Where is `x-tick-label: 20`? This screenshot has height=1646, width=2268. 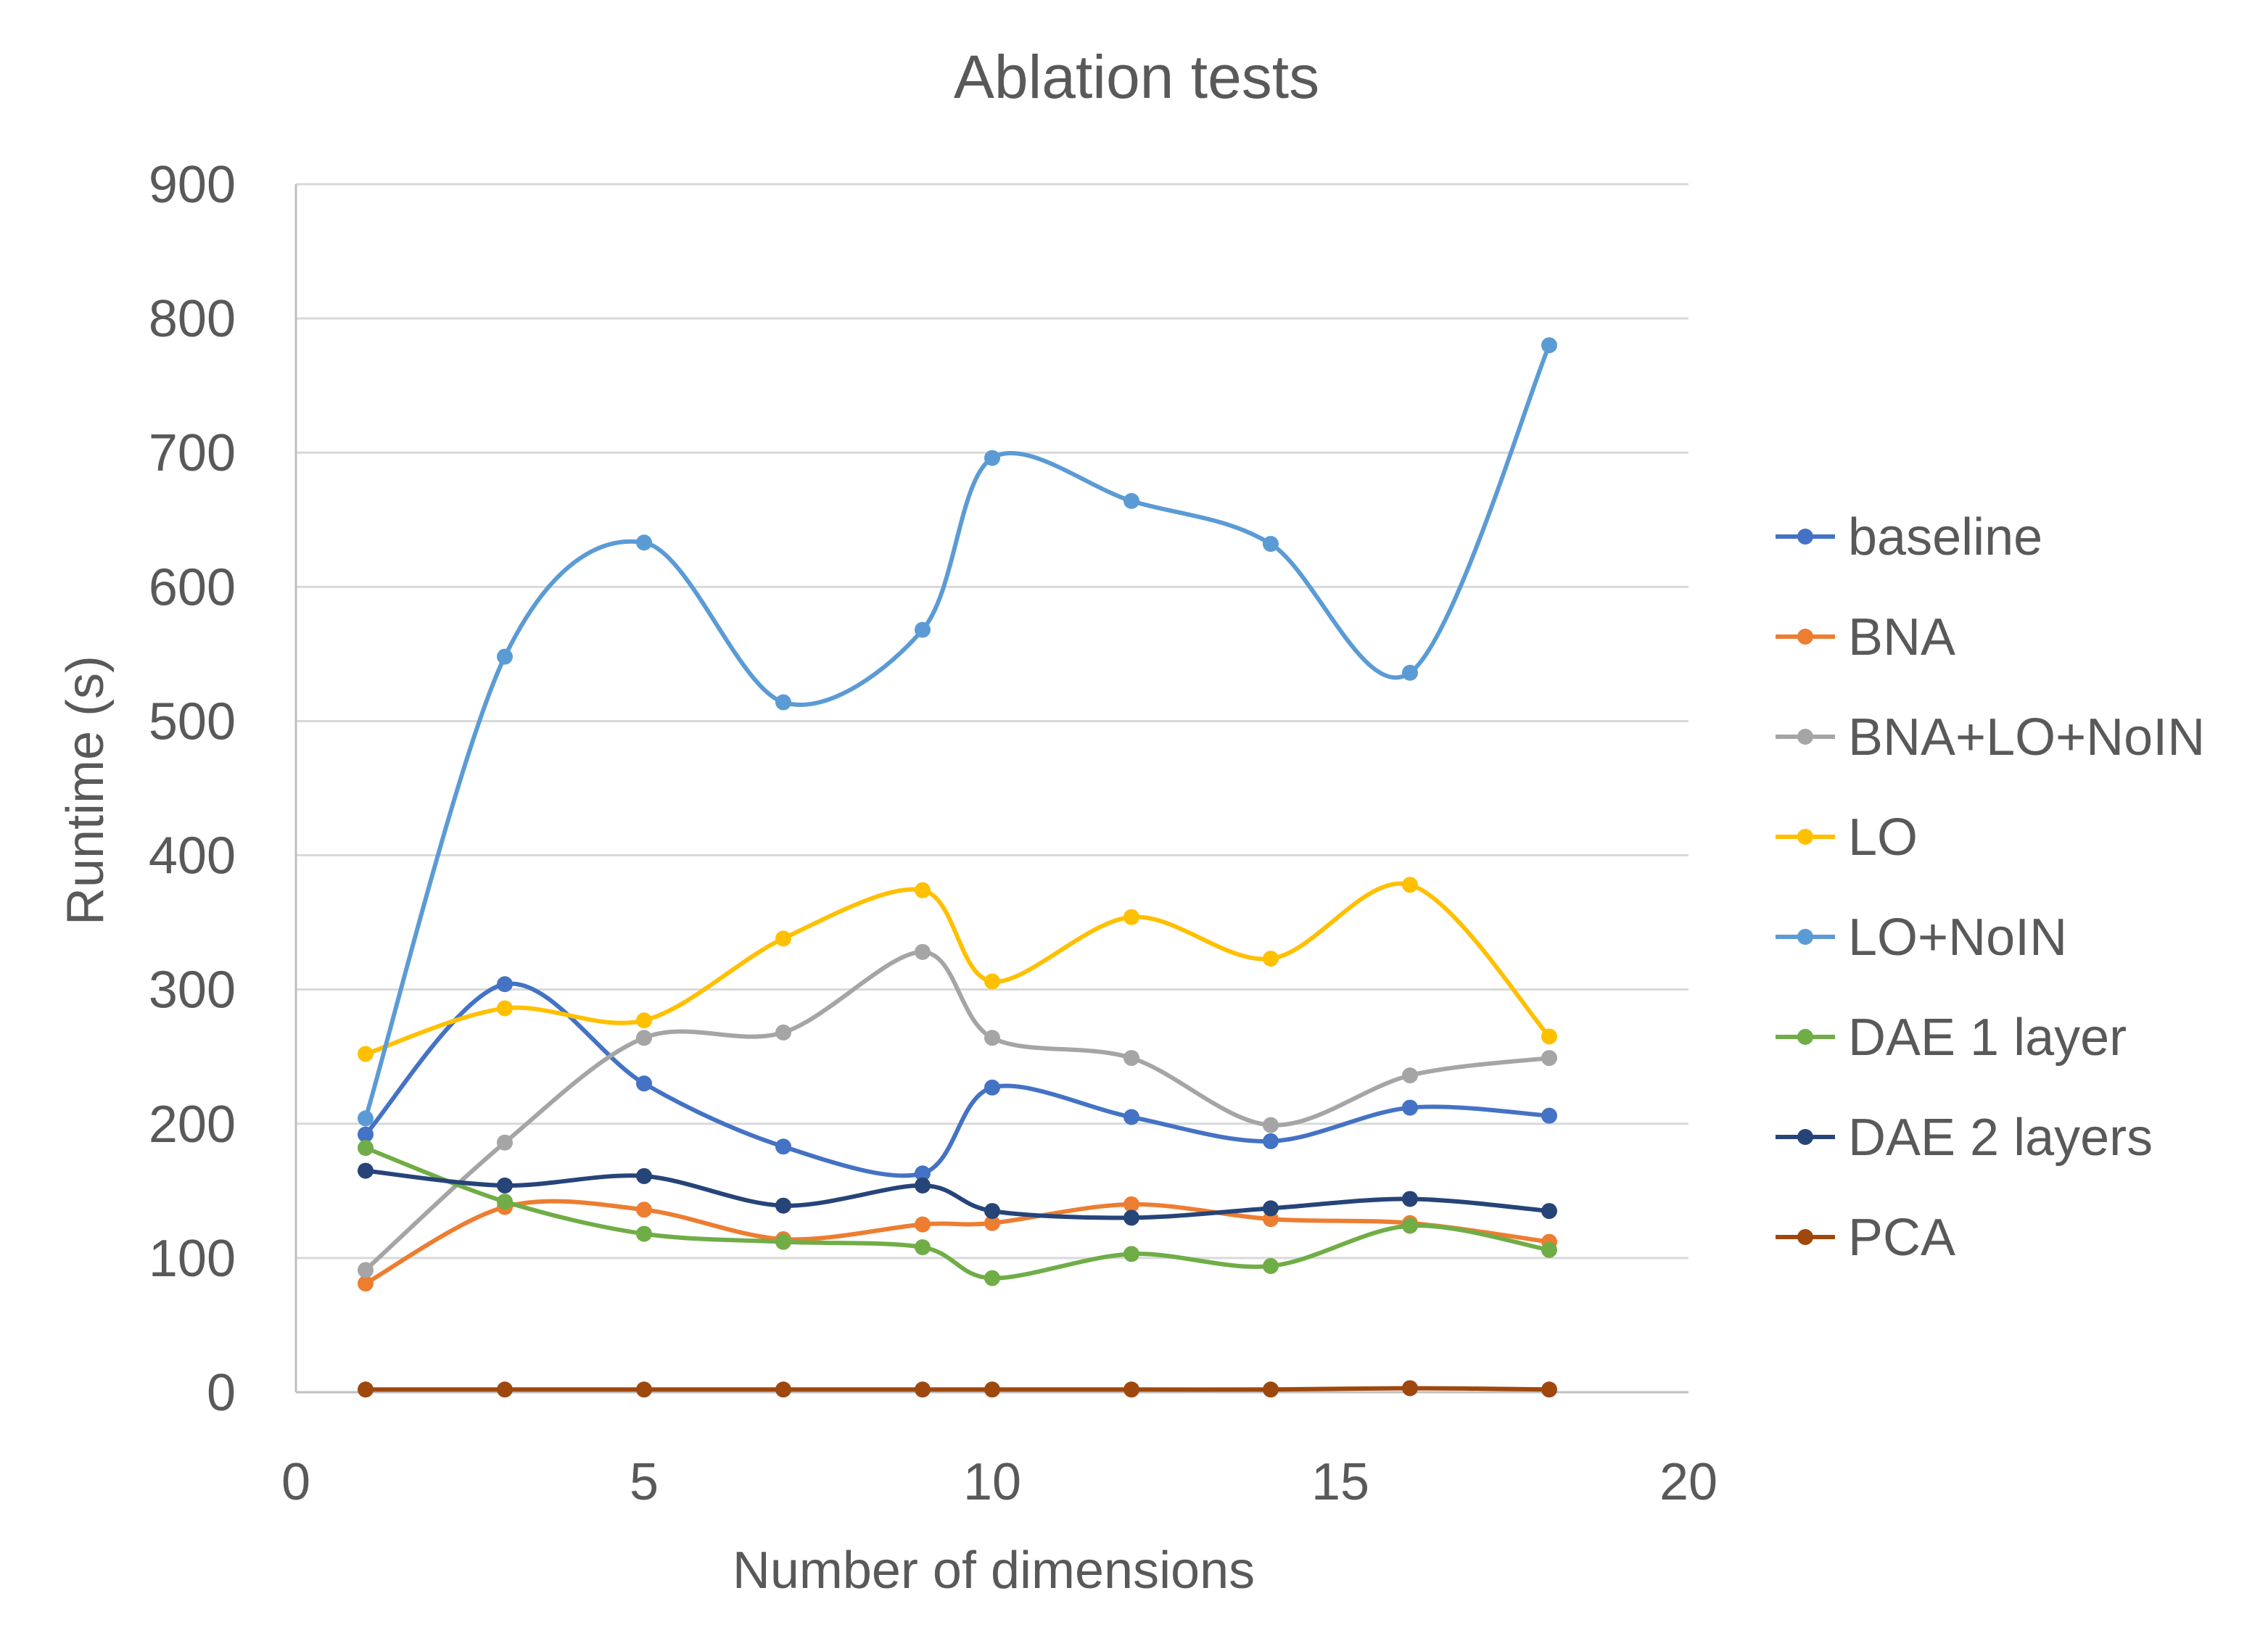
x-tick-label: 20 is located at coordinates (1689, 1482).